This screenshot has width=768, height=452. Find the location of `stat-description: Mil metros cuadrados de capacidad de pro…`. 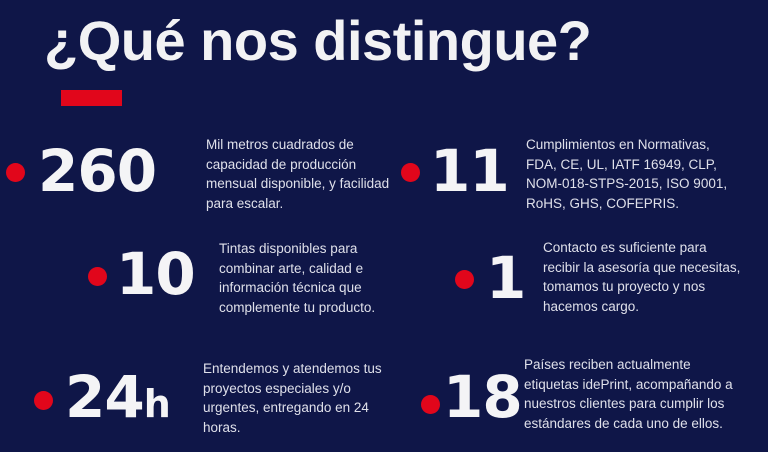

stat-description: Mil metros cuadrados de capacidad de pro… is located at coordinates (298, 174).